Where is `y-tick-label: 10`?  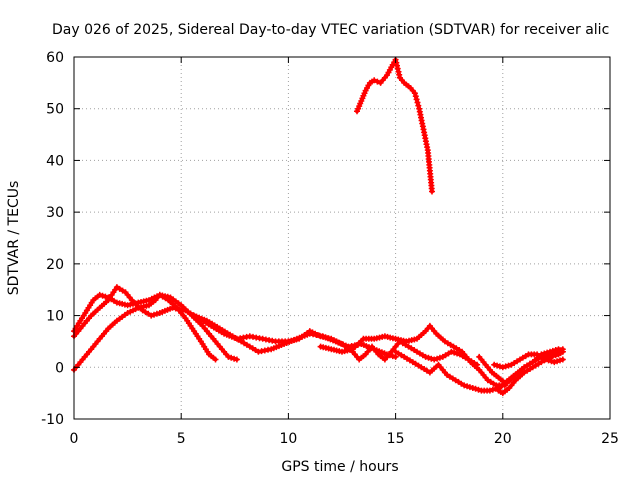
y-tick-label: 10 is located at coordinates (55, 317).